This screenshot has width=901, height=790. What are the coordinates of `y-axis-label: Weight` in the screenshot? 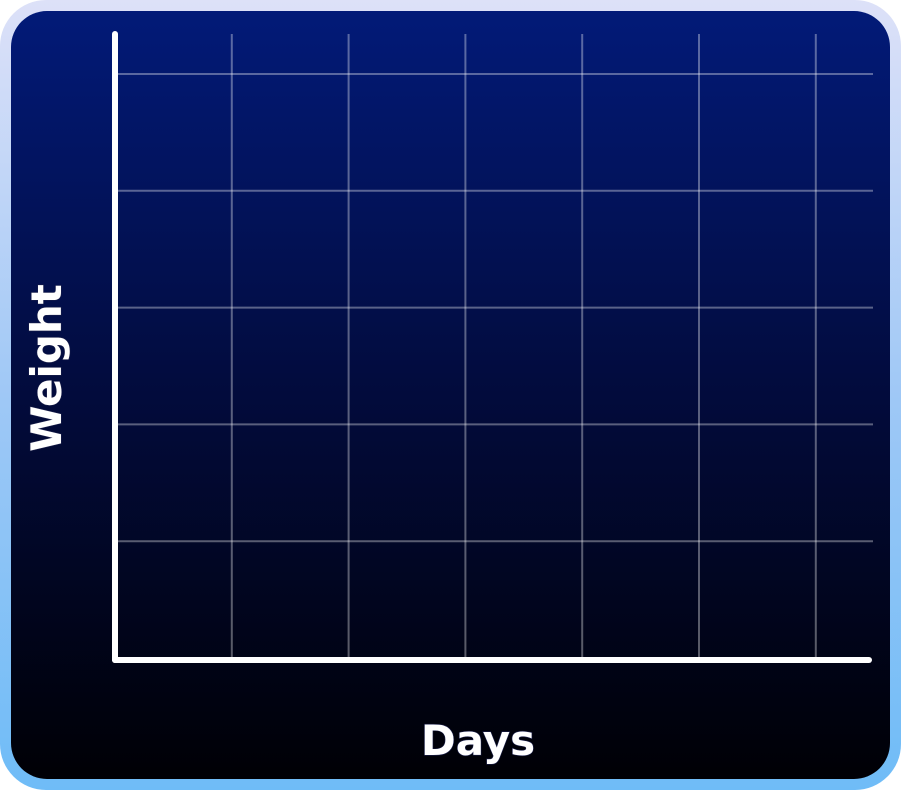 It's located at (46, 368).